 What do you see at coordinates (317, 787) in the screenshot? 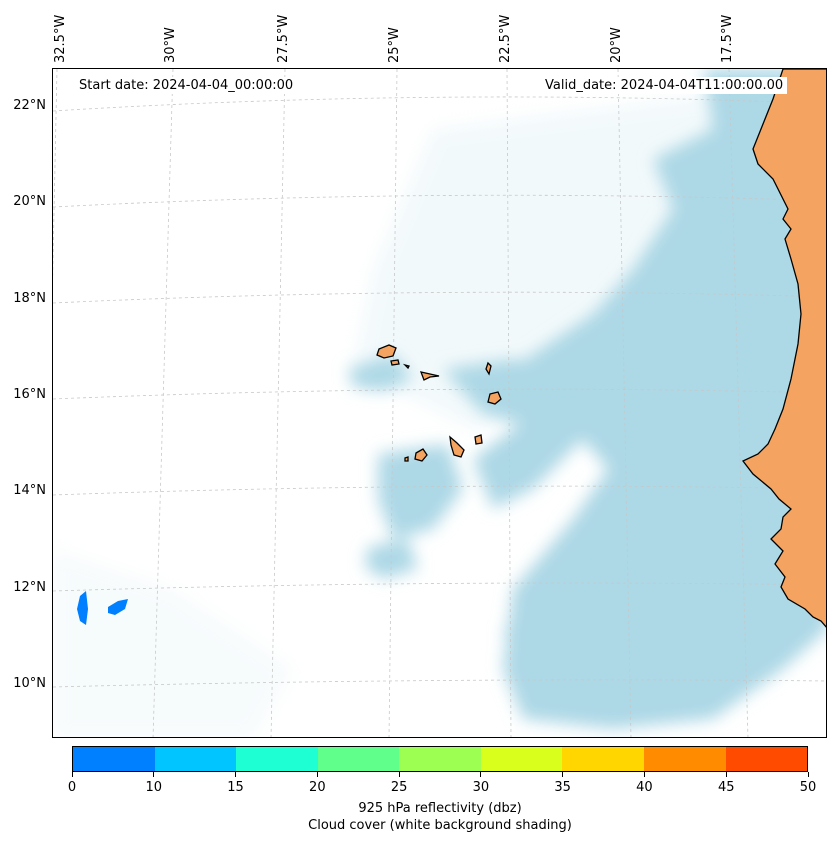
I see `colorbar-tick-label: 20` at bounding box center [317, 787].